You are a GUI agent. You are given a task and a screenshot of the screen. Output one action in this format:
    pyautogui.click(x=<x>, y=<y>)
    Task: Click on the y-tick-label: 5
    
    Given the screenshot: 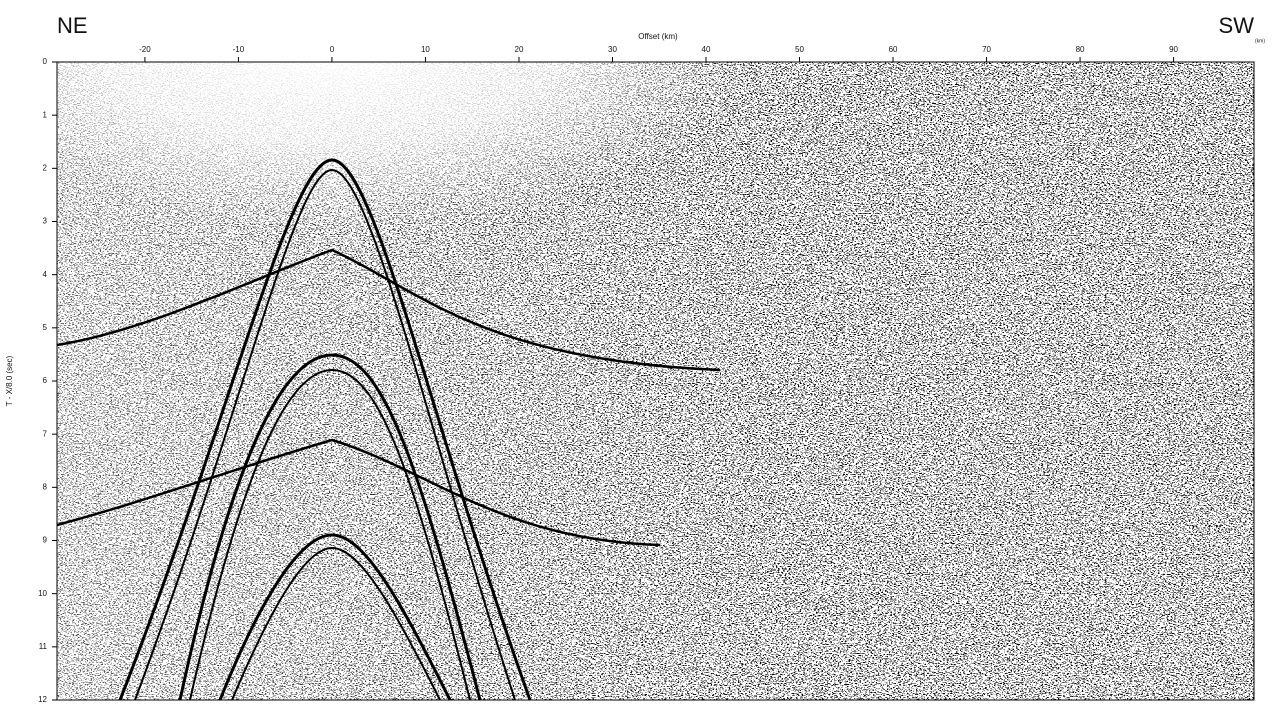 What is the action you would take?
    pyautogui.click(x=45, y=327)
    